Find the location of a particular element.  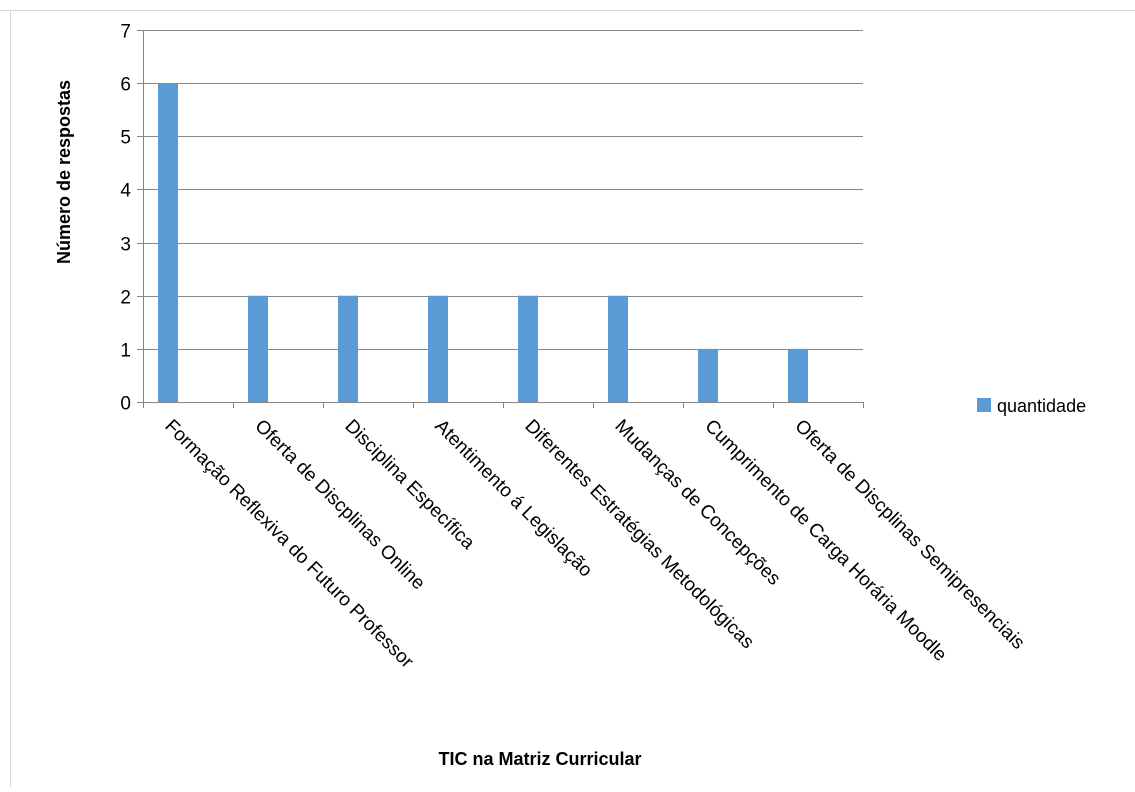

y-tick-label: 4 is located at coordinates (125, 191).